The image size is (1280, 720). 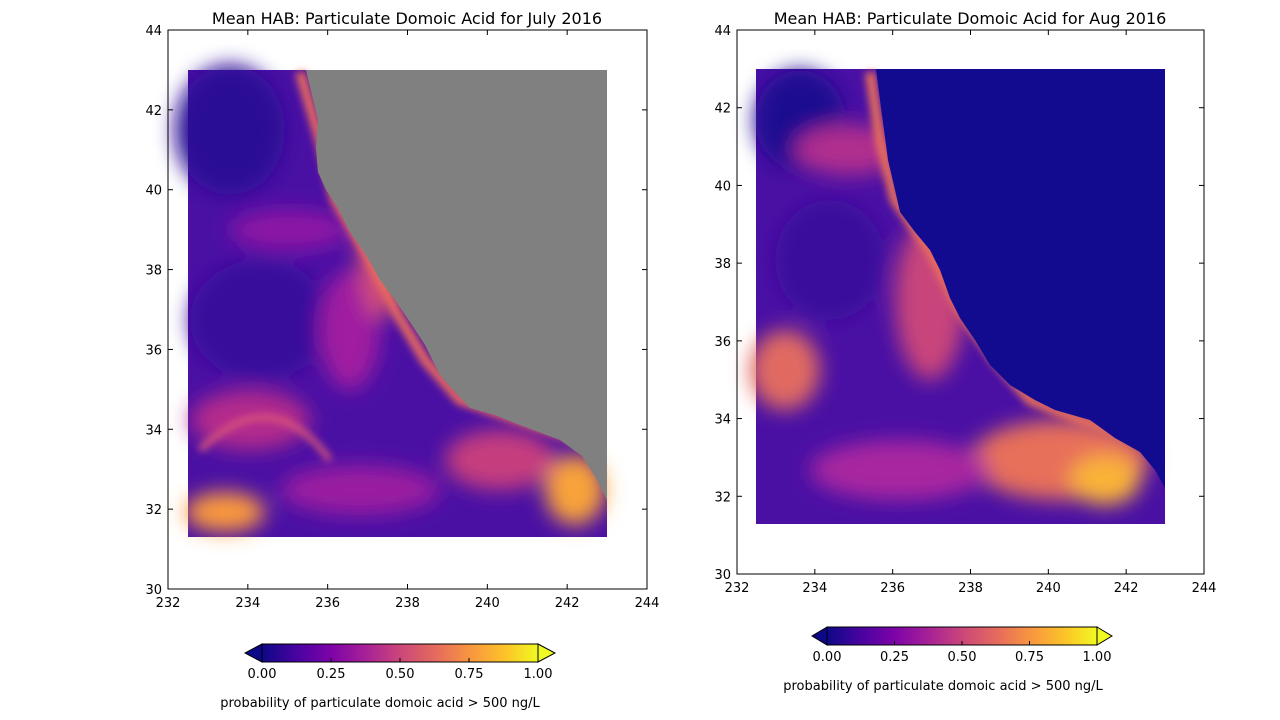 I want to click on chart-july-xtick-label: 244, so click(x=647, y=603).